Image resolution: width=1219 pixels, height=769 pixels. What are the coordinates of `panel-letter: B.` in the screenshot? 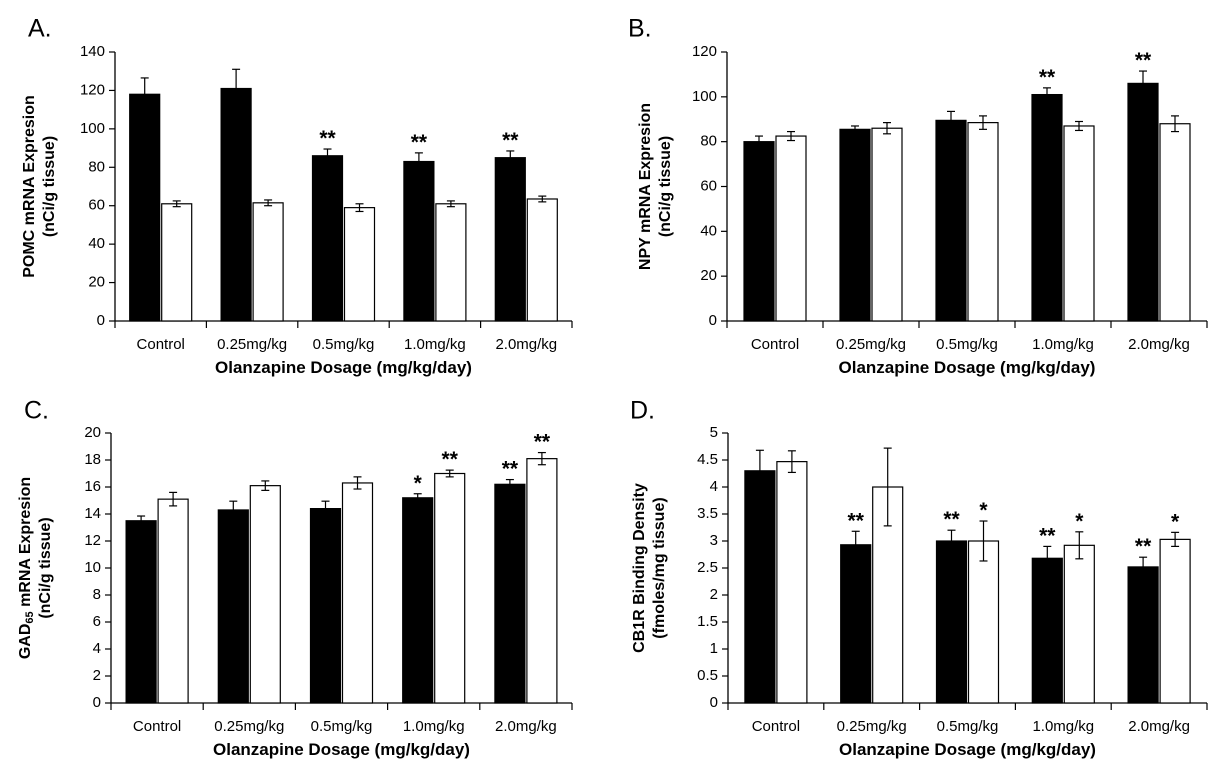 It's located at (640, 29).